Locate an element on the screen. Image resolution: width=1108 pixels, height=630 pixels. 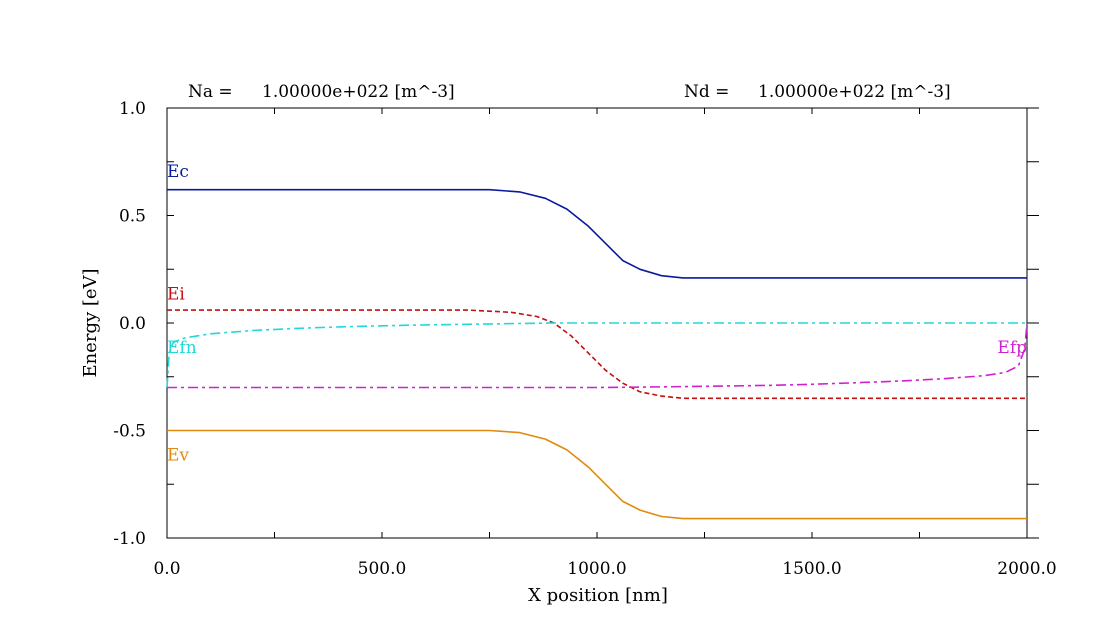
x-axis-label: X position [nm] is located at coordinates (598, 595).